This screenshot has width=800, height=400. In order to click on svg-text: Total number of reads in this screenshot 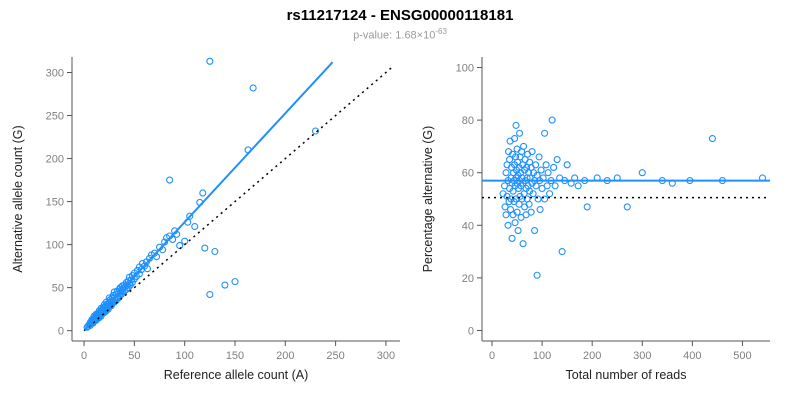, I will do `click(626, 375)`.